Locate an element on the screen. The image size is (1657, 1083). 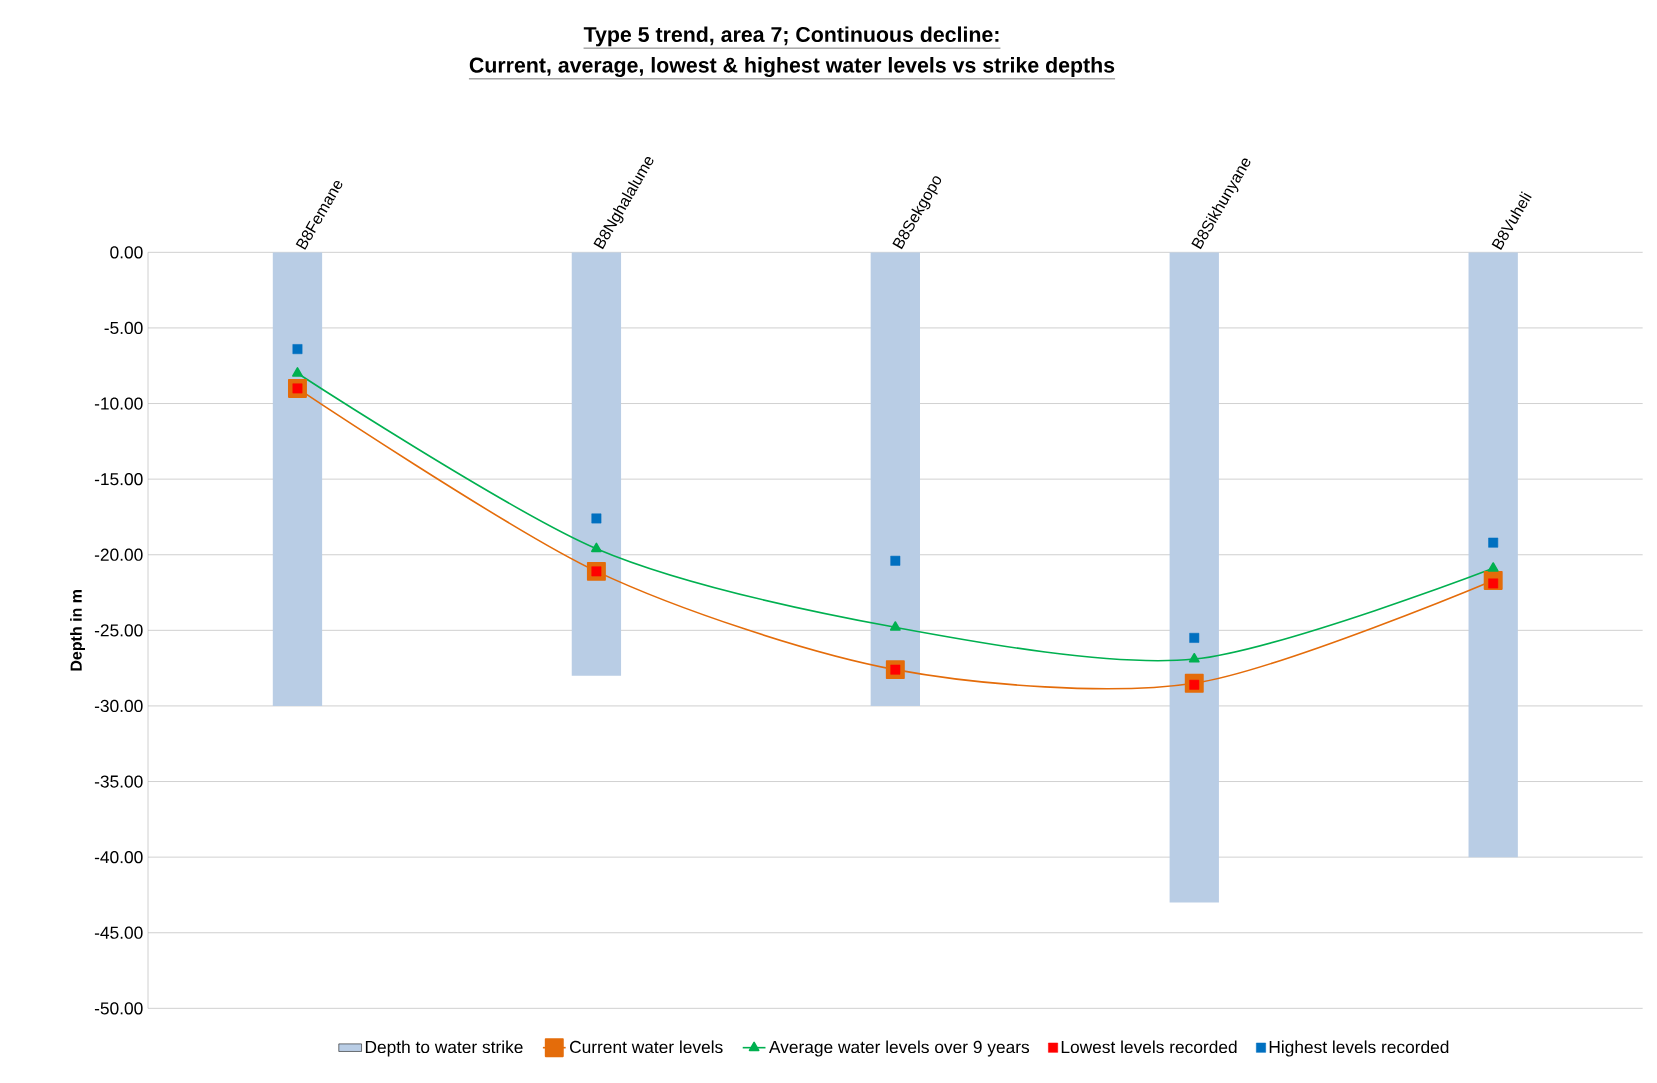
y-tick-label: -20.00 is located at coordinates (118, 554).